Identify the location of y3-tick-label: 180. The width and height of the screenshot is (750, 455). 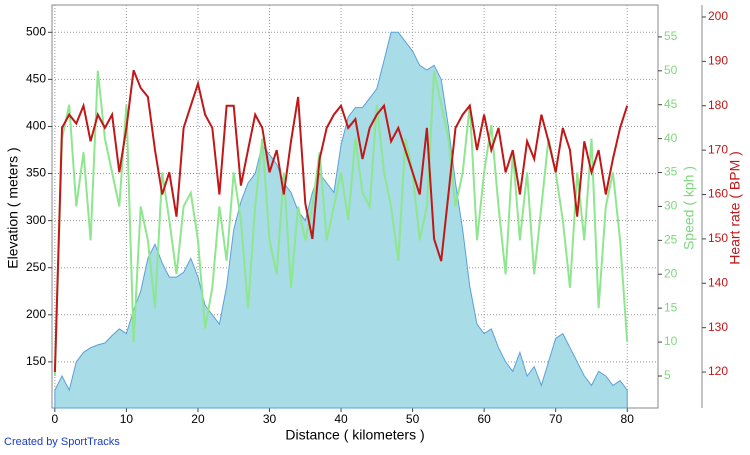
(718, 105).